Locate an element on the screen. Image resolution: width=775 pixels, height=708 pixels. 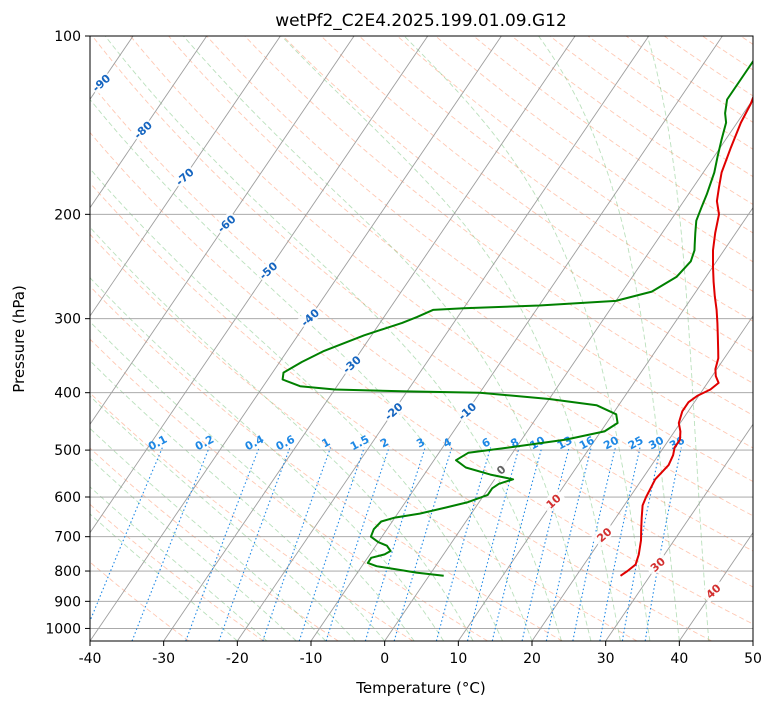
y-tick-label: 700 is located at coordinates (67, 538).